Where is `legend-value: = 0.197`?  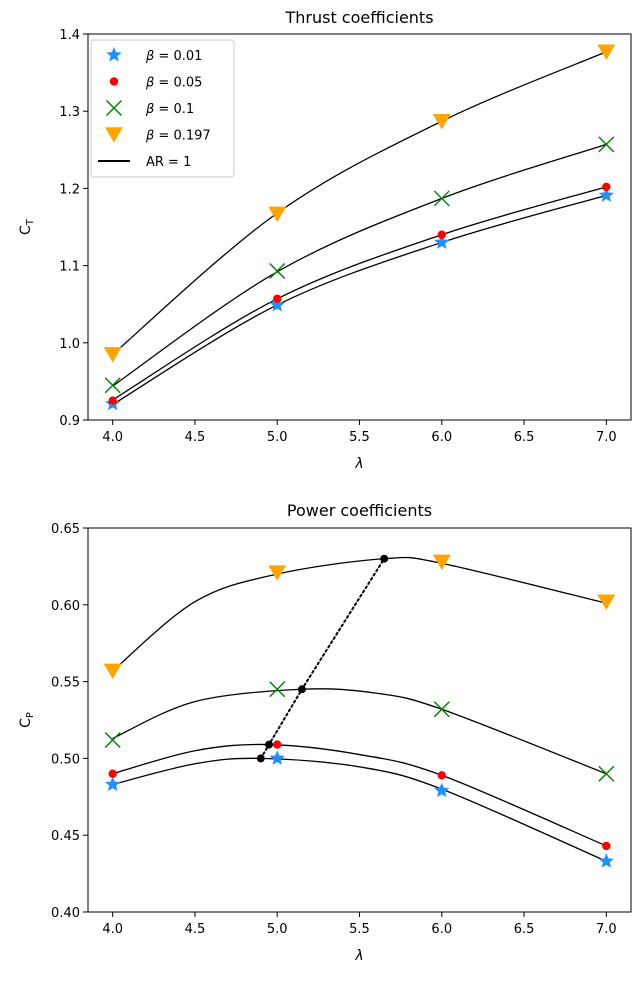 legend-value: = 0.197 is located at coordinates (182, 136).